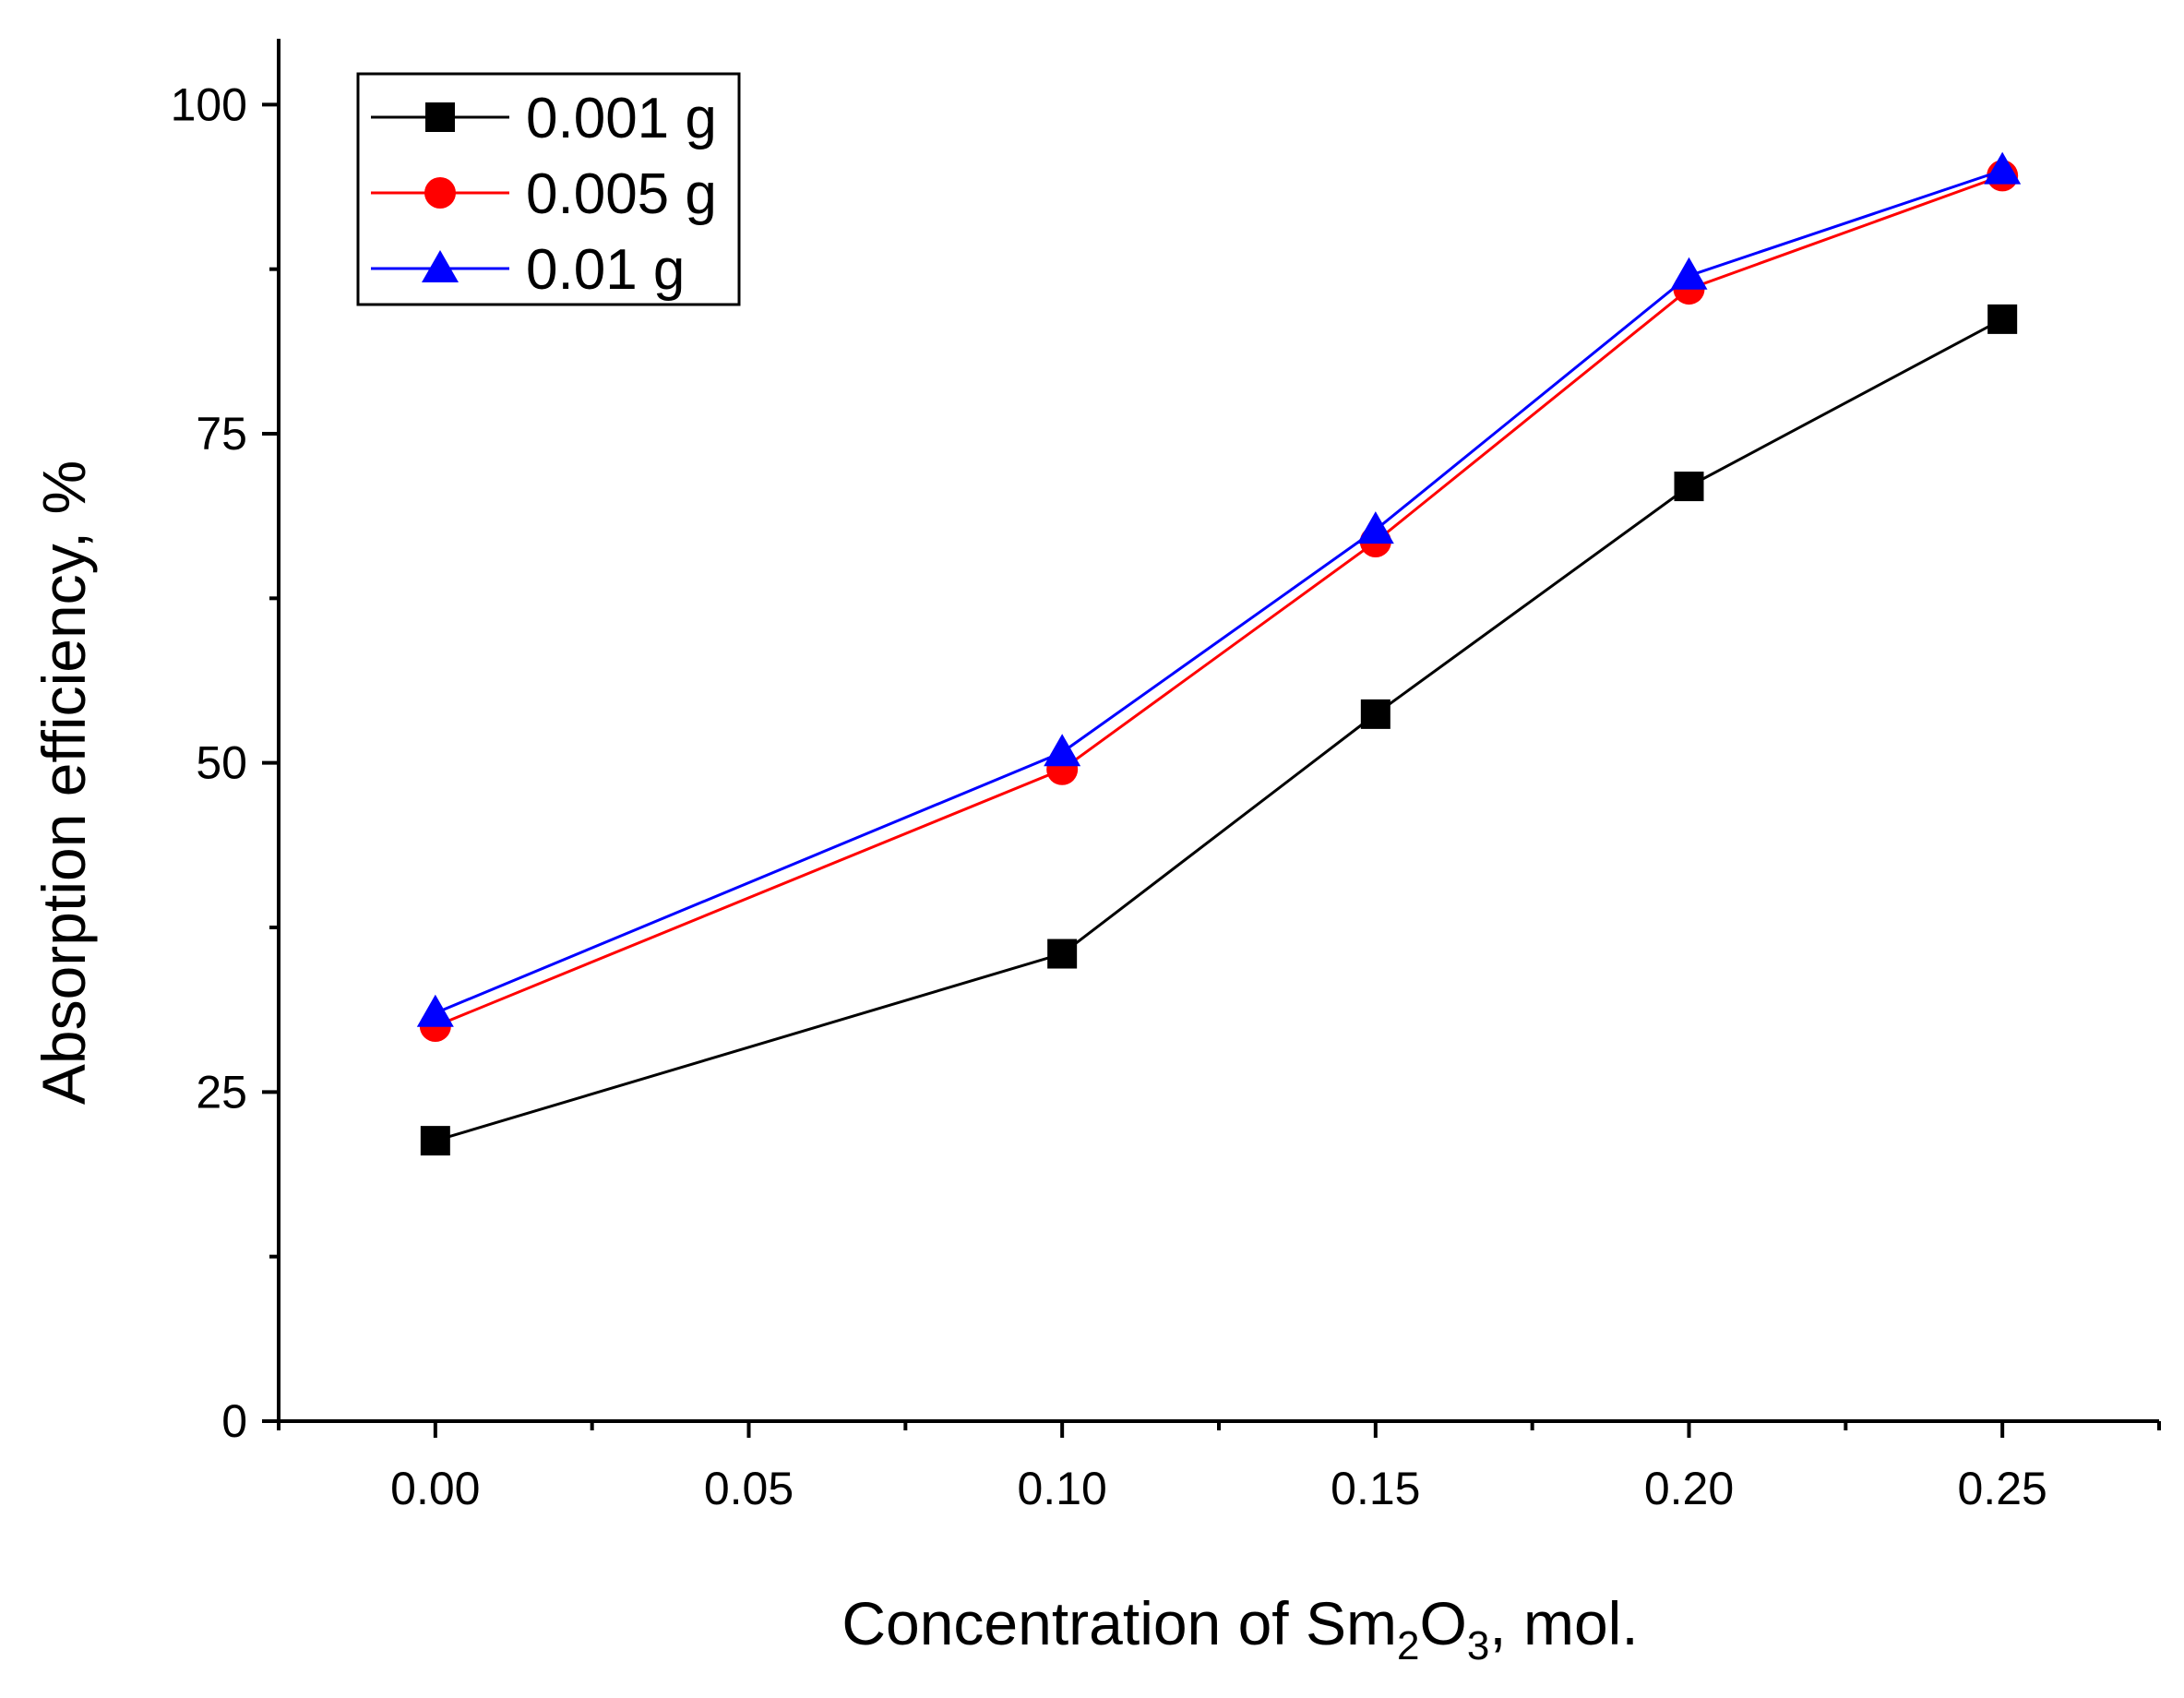  I want to click on x-tick-label: 0.20, so click(1689, 1488).